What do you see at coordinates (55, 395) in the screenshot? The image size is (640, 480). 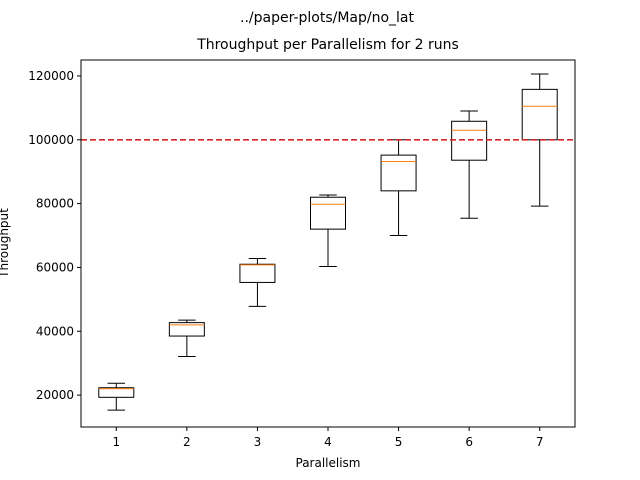 I see `y-tick-label: 20000` at bounding box center [55, 395].